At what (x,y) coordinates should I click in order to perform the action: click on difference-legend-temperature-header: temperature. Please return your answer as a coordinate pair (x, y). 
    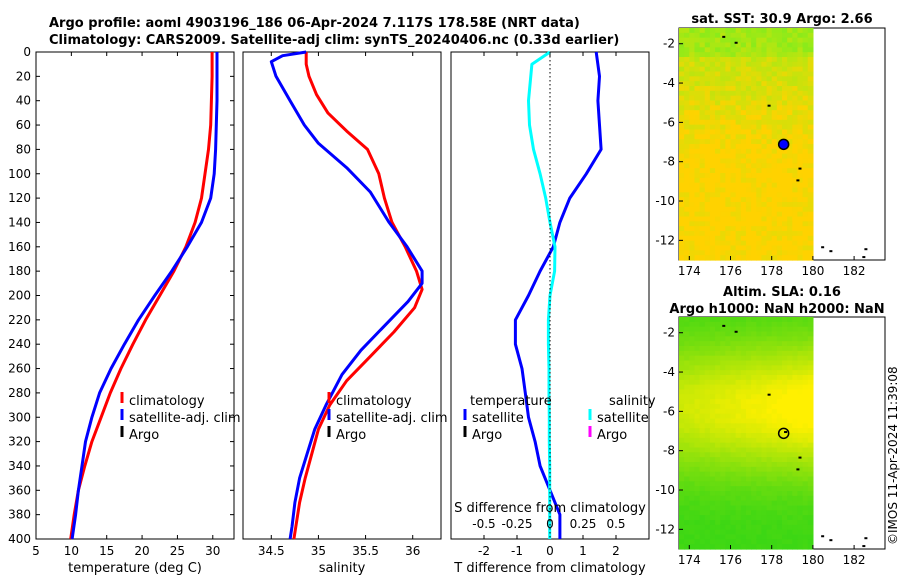
    Looking at the image, I should click on (511, 401).